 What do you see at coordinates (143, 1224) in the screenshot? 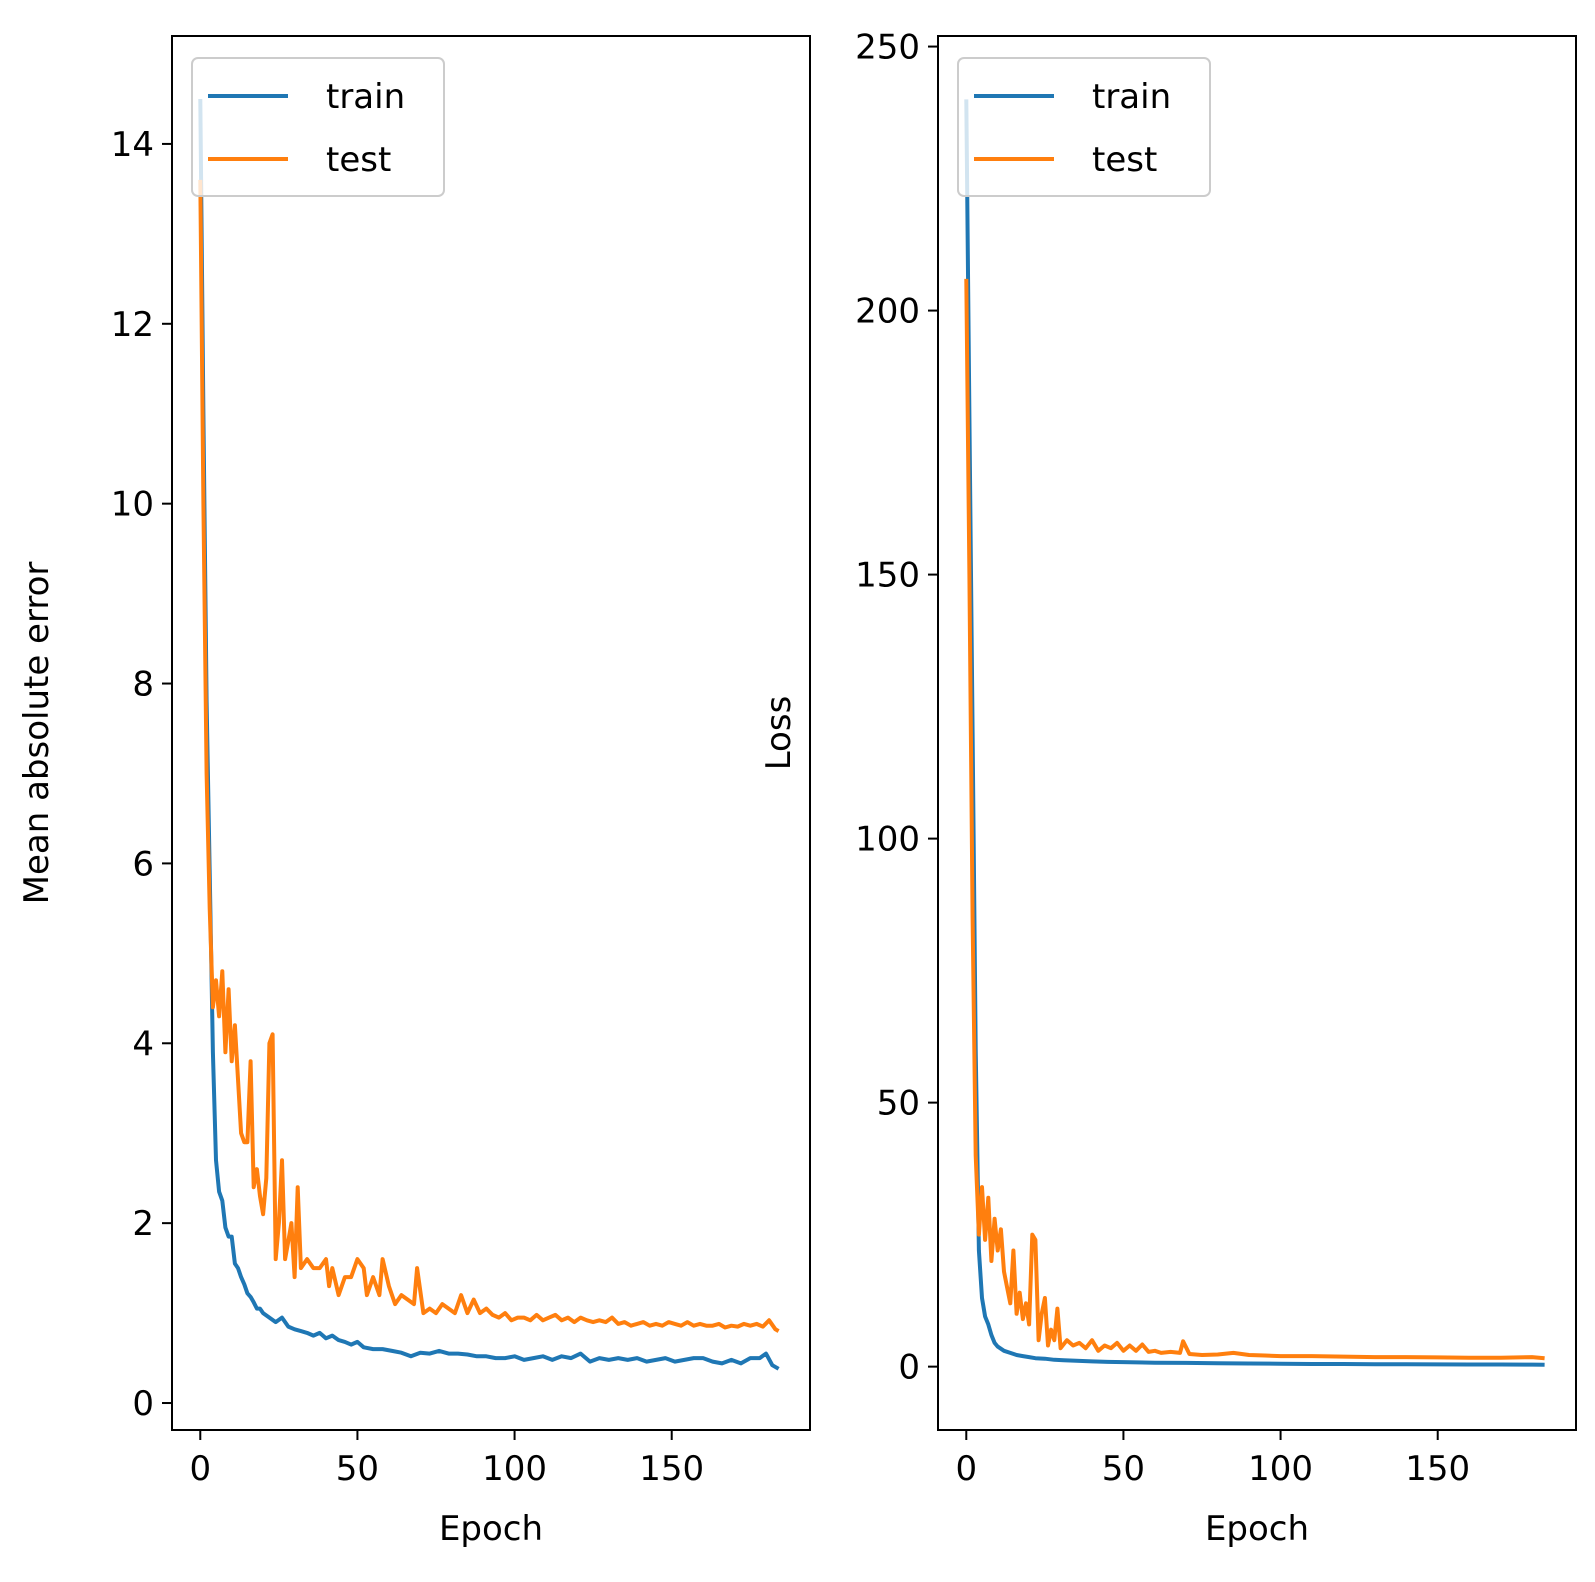
I see `y-tick-label: 2` at bounding box center [143, 1224].